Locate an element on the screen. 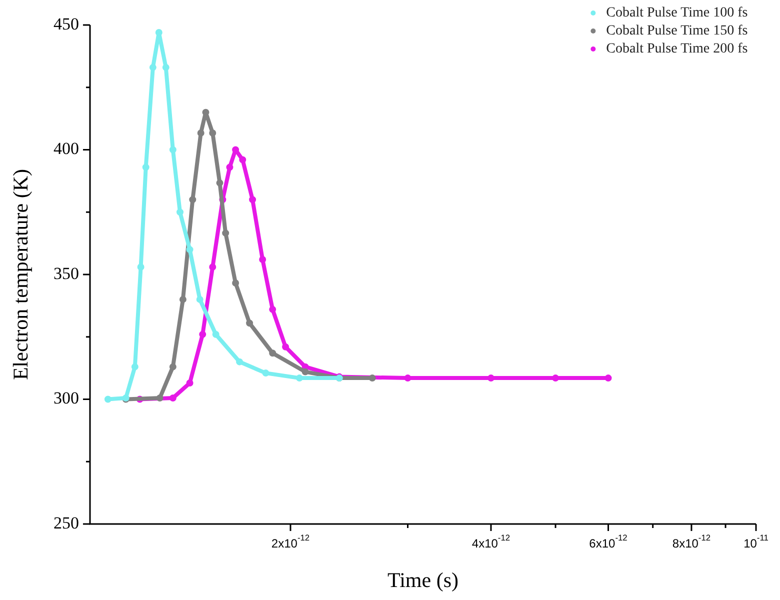 The image size is (780, 600). y-tick-label: 350 is located at coordinates (66, 273).